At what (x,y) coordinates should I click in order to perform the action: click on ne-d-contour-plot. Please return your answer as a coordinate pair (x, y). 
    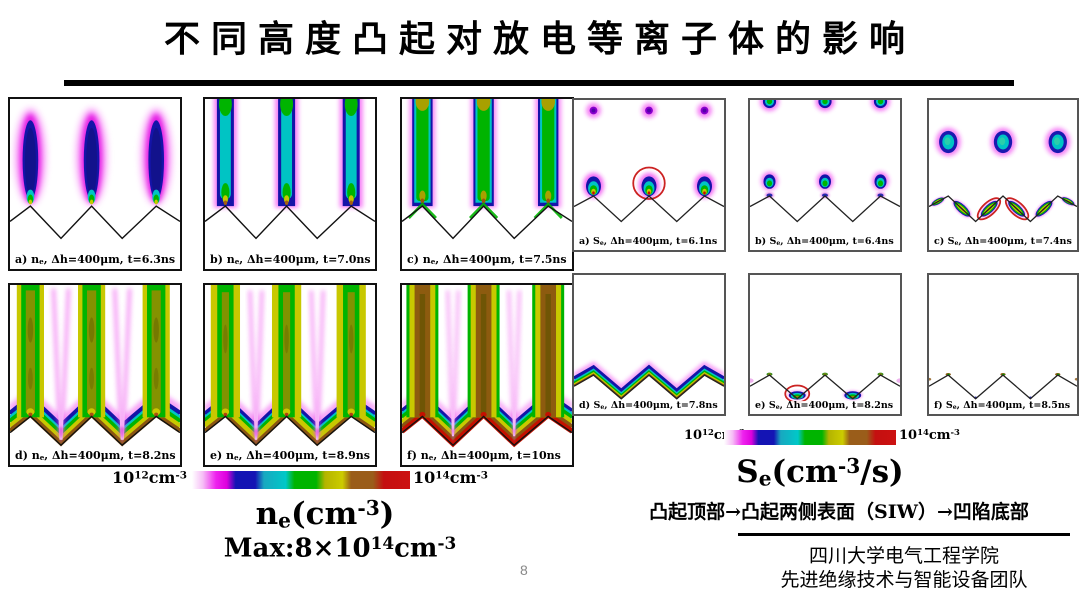
    Looking at the image, I should click on (95, 375).